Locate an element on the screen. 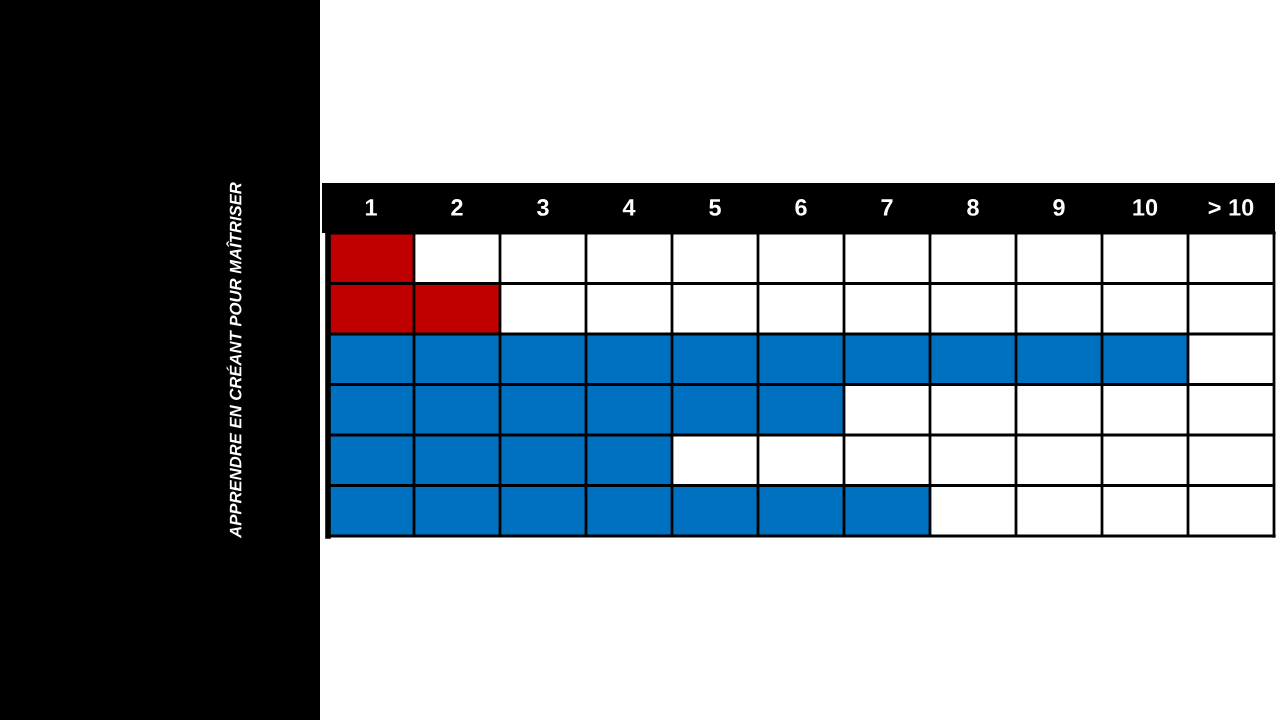 The height and width of the screenshot is (720, 1280). x-tick-label: 4 is located at coordinates (629, 207).